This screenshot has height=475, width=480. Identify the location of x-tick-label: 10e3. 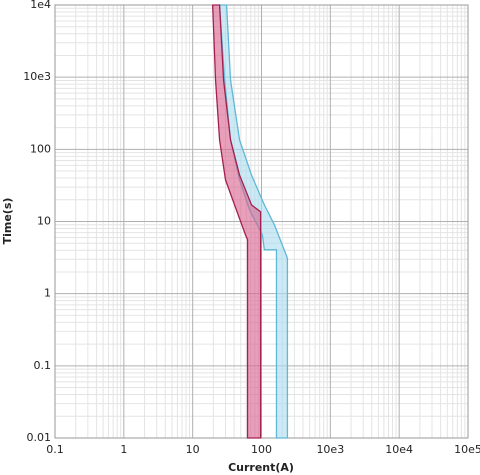
(330, 449).